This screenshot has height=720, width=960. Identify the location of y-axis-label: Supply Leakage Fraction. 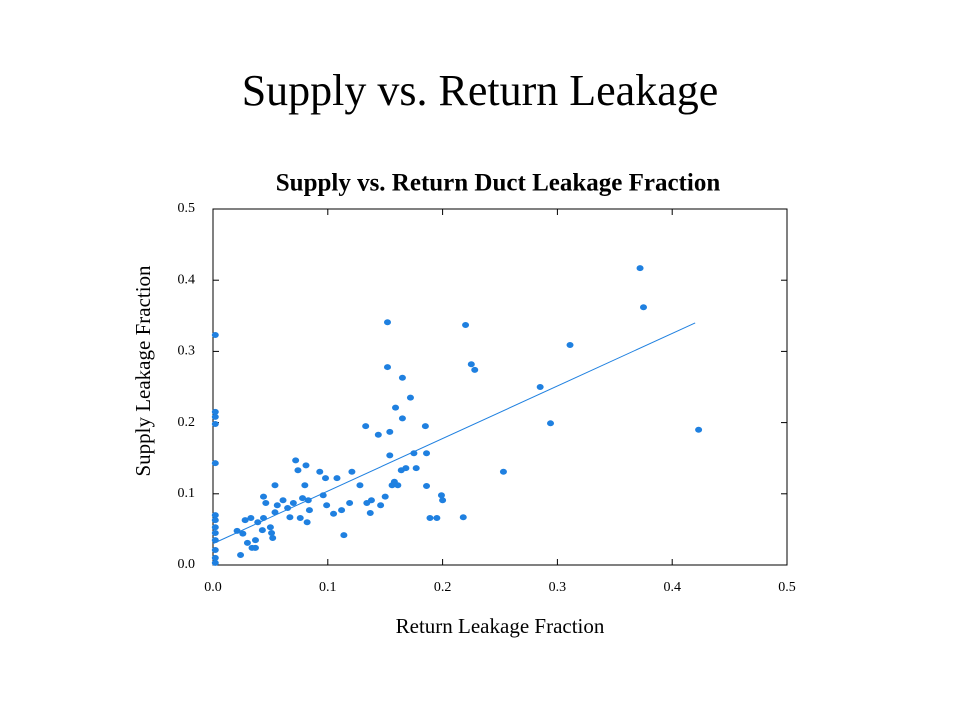
(143, 371).